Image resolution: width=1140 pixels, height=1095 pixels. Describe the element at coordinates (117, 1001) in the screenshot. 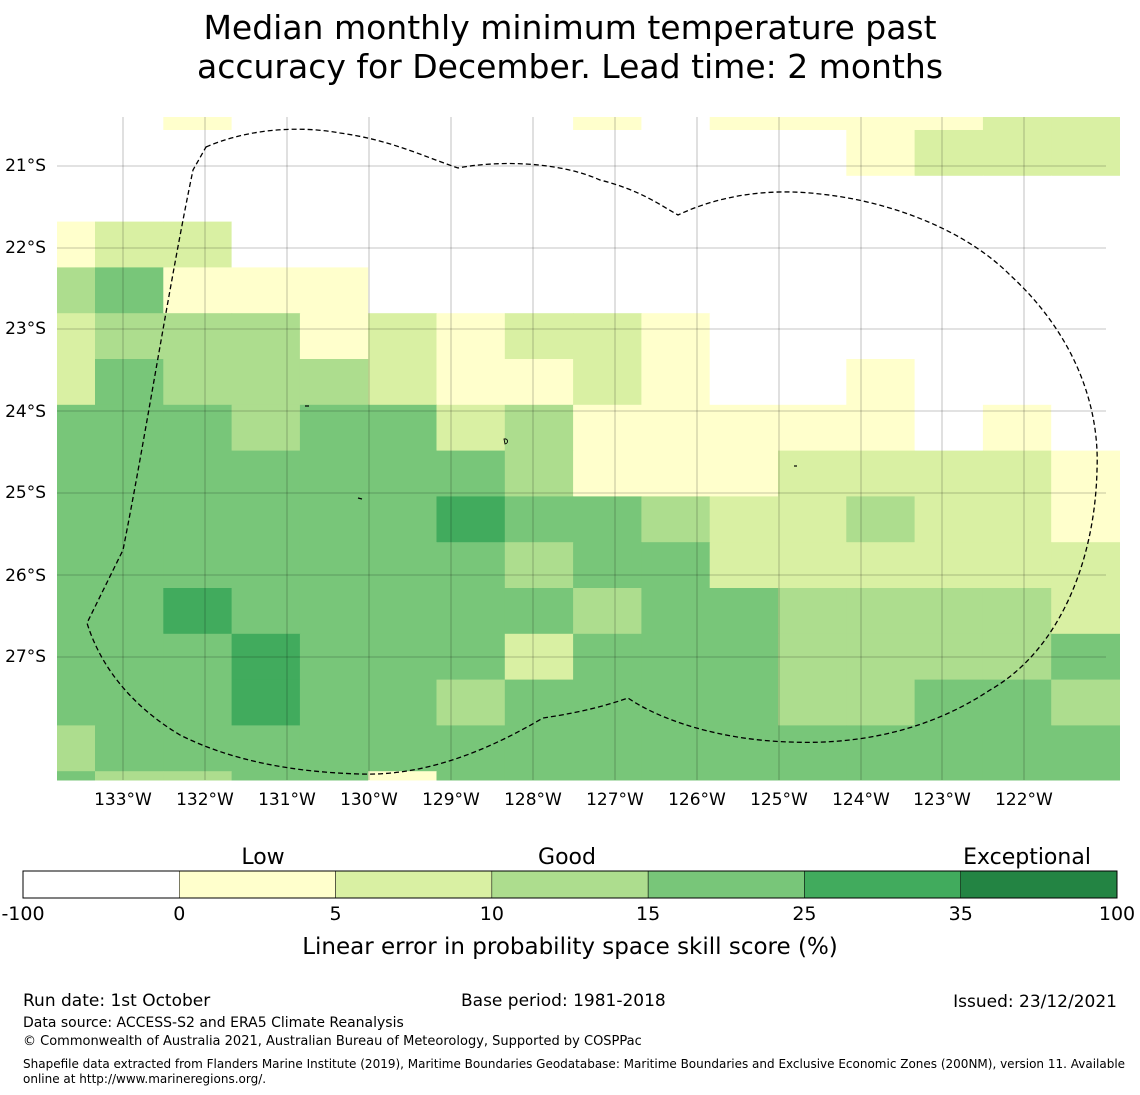

I see `run-date: Run date: 1st October` at that location.